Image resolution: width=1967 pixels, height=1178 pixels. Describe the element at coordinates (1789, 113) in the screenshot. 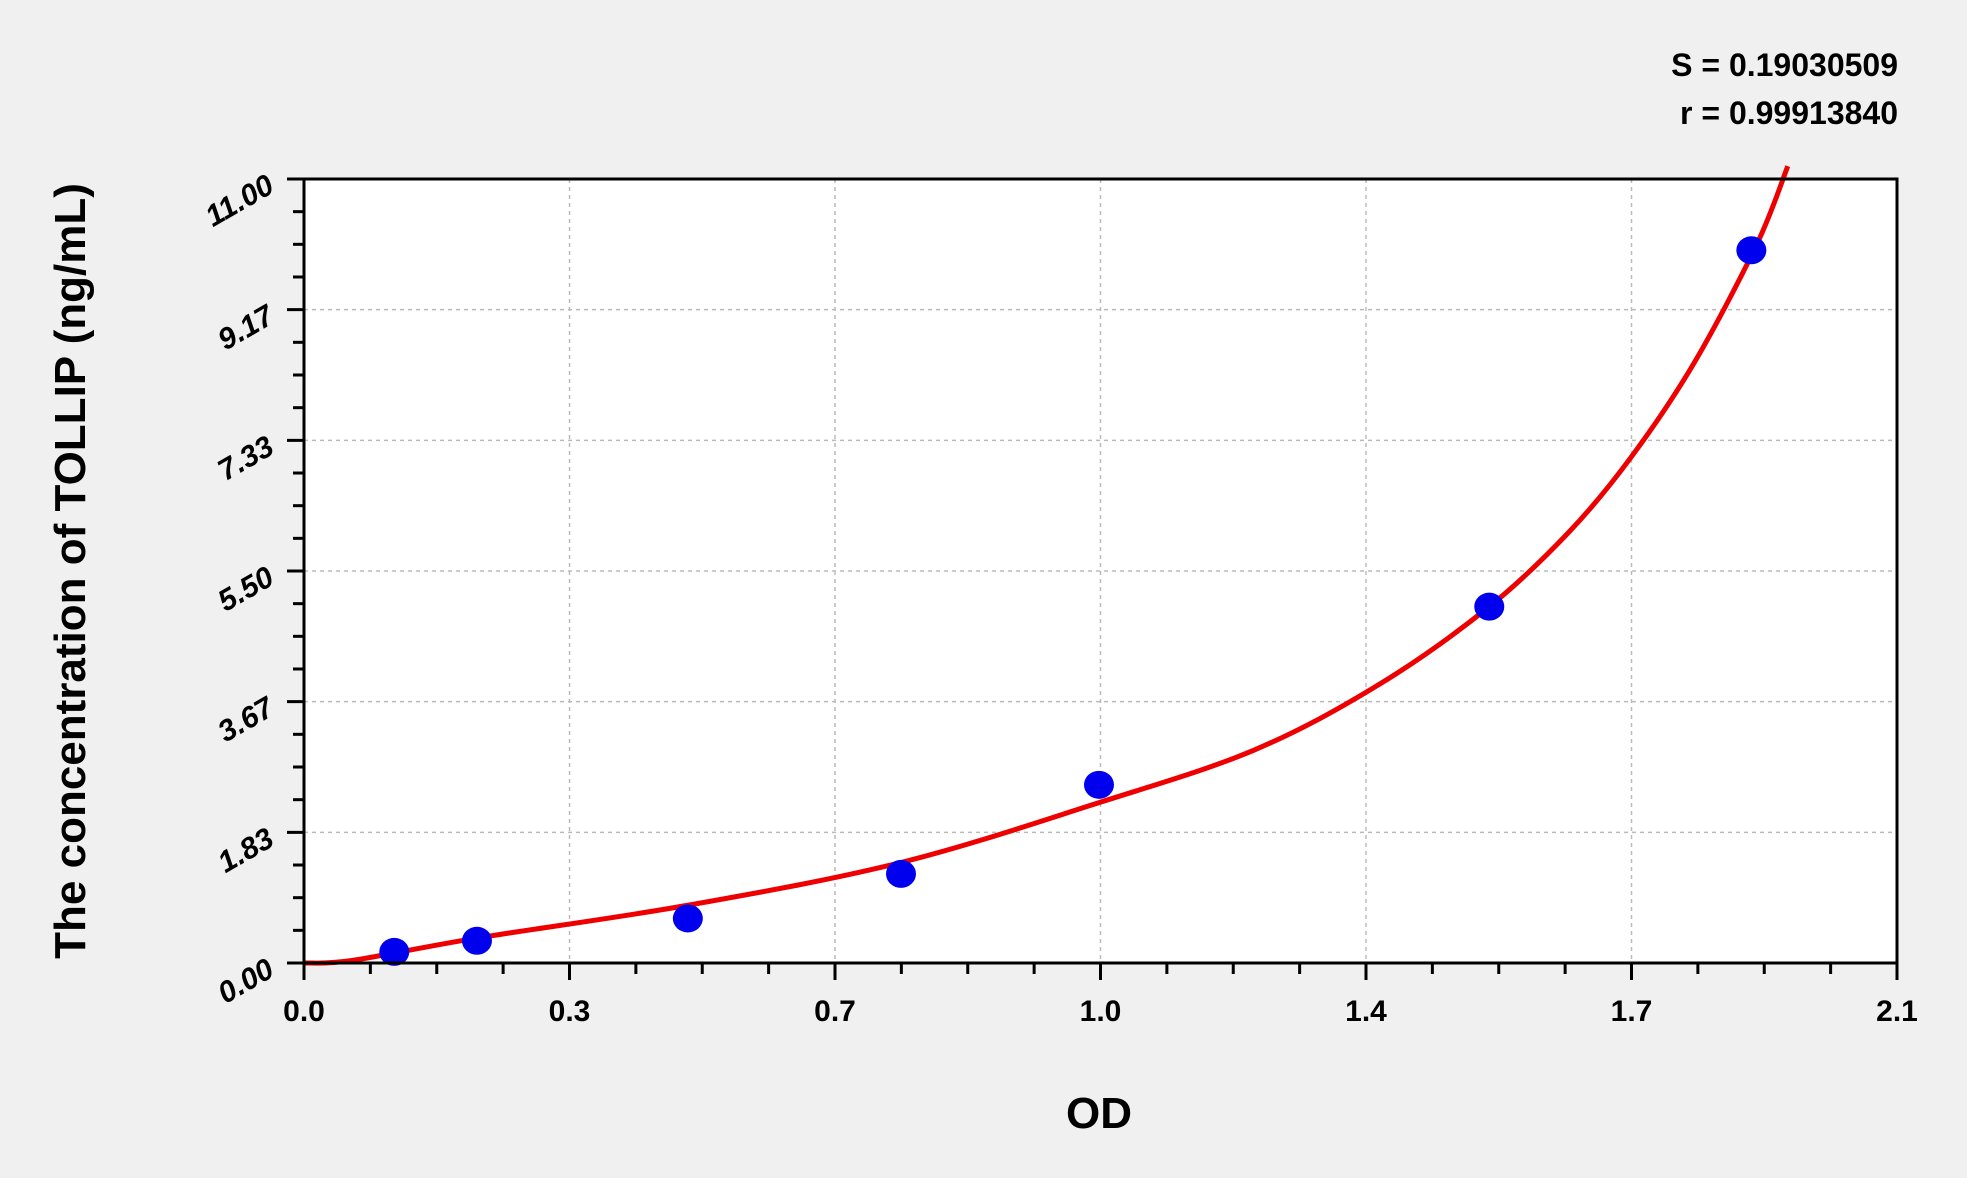

I see `annotation-r: r = 0.99913840` at that location.